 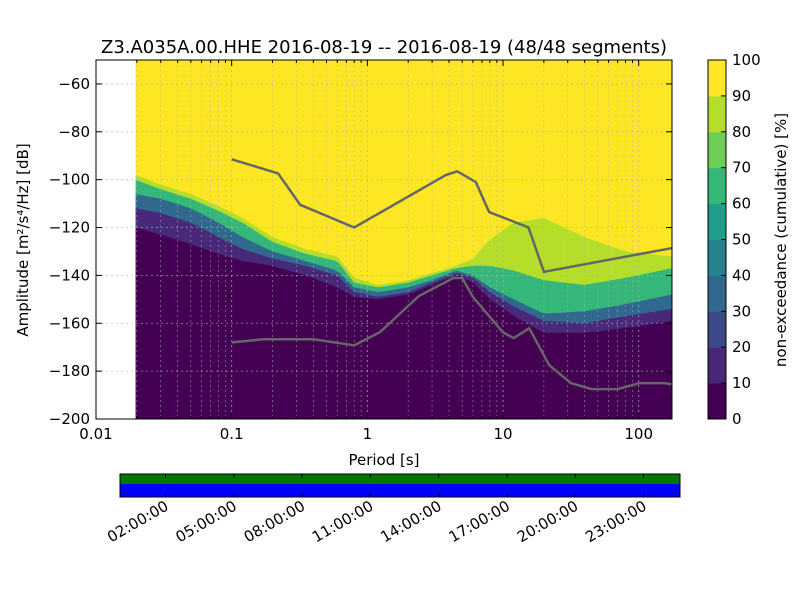 I want to click on colorbar-tick-label: 100, so click(x=746, y=60).